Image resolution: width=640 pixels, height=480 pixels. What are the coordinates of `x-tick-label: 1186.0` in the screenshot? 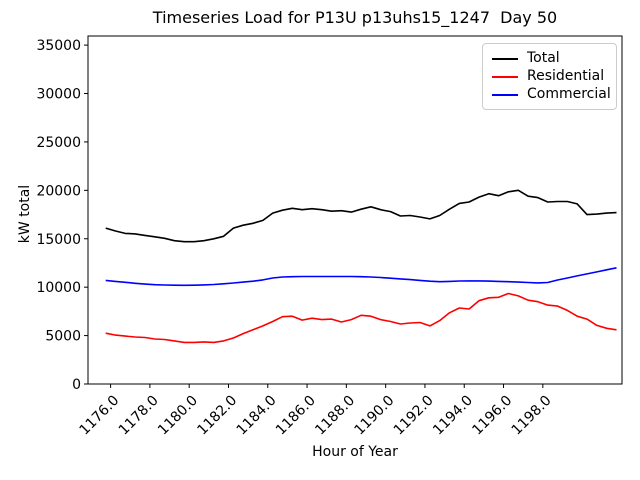 It's located at (296, 416).